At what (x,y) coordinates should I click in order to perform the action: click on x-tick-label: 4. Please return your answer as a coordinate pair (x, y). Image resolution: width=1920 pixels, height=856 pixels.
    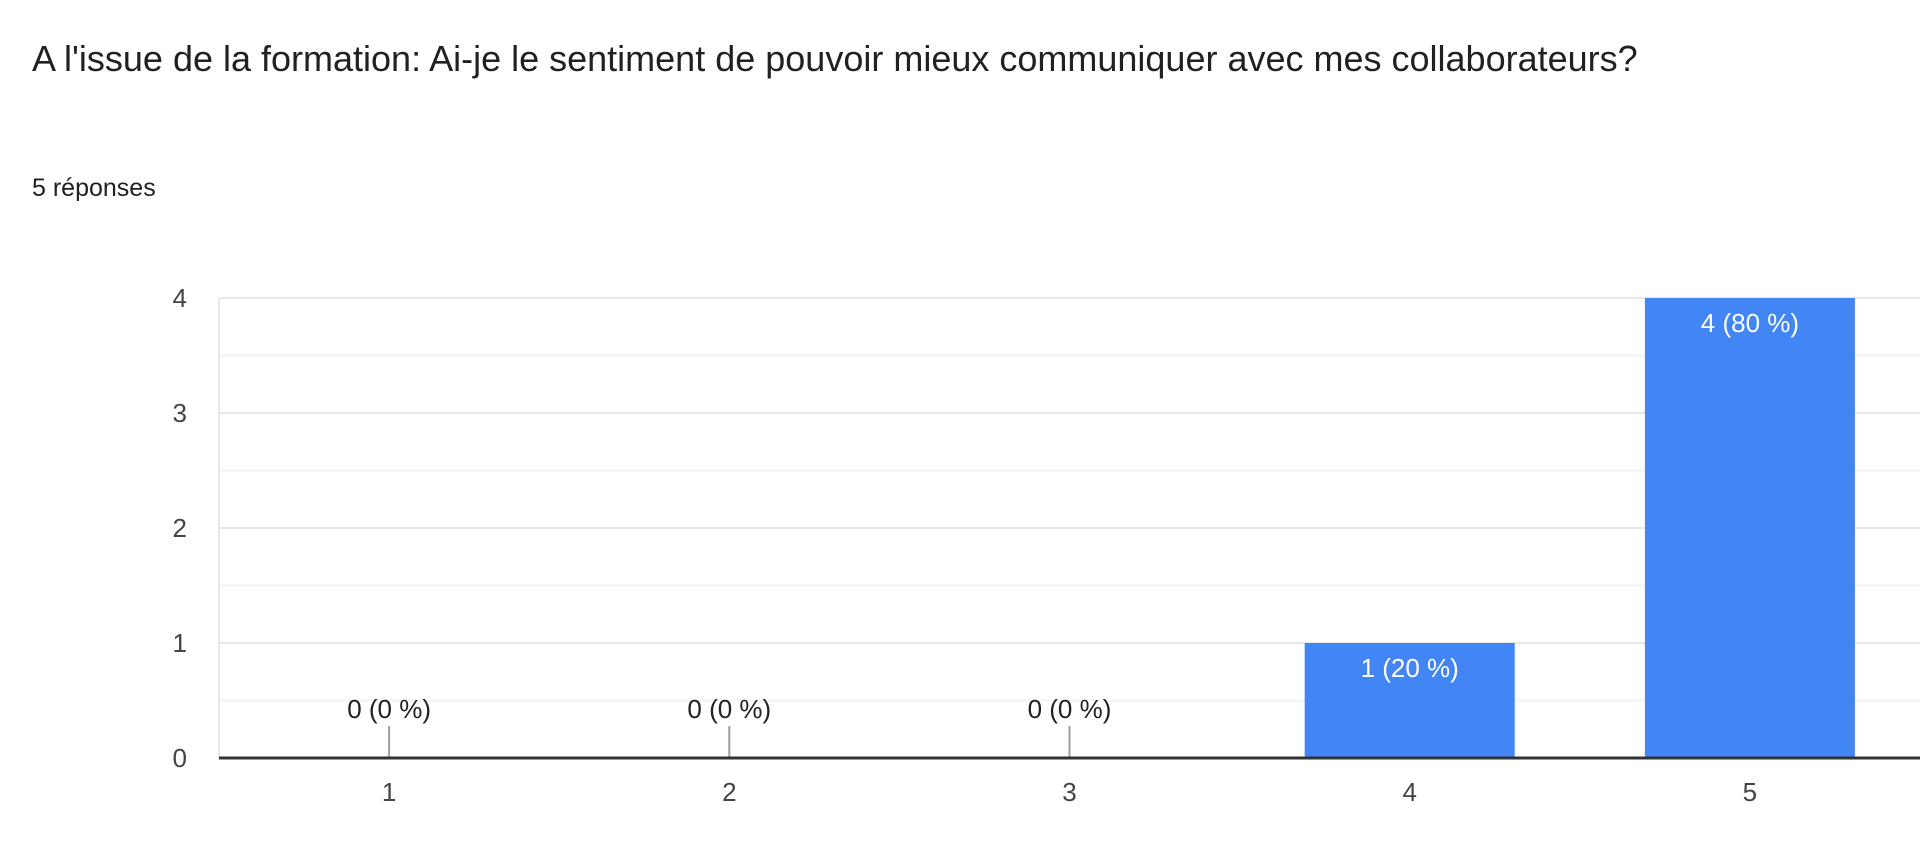
    Looking at the image, I should click on (1409, 792).